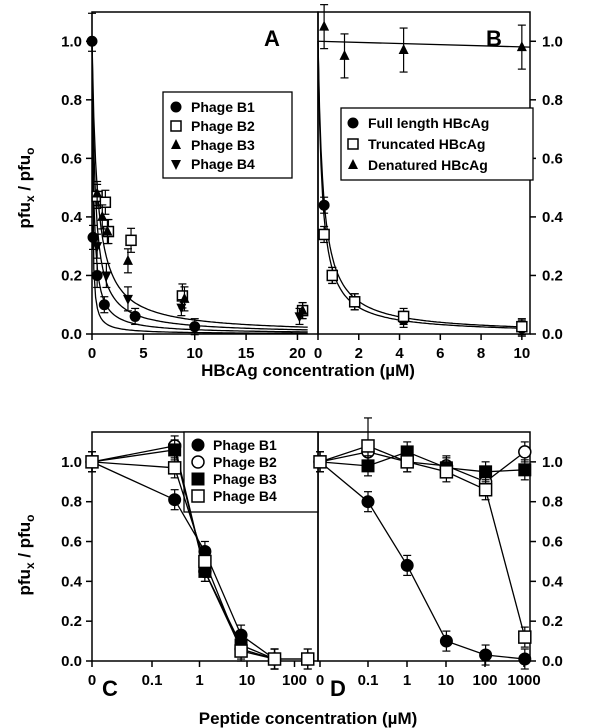  Describe the element at coordinates (71, 41) in the screenshot. I see `y-tick-label-a-5: 1.0` at that location.